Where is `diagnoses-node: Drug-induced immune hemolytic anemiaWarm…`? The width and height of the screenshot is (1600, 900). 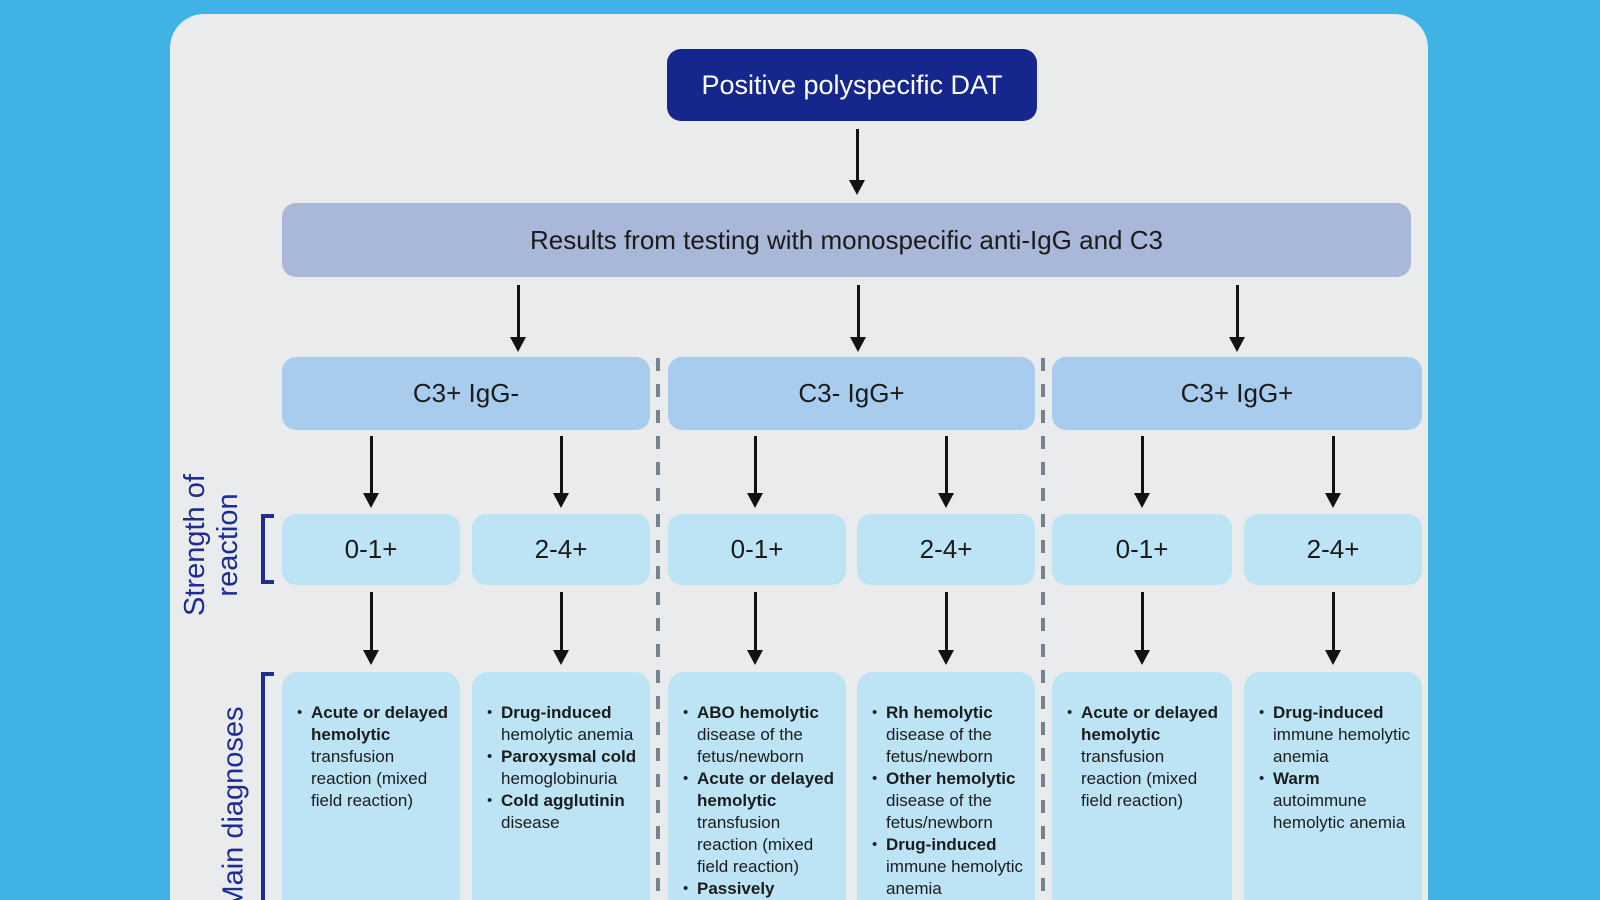
diagnoses-node: Drug-induced immune hemolytic anemiaWarm… is located at coordinates (1333, 786).